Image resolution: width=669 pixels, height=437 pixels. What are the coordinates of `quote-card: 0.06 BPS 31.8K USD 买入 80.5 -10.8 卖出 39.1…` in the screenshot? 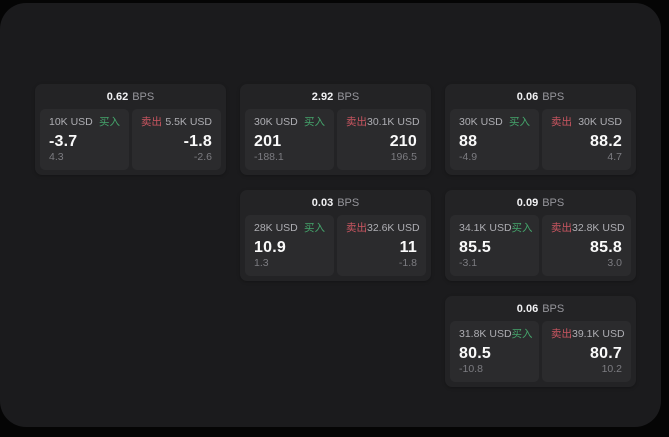 It's located at (540, 341).